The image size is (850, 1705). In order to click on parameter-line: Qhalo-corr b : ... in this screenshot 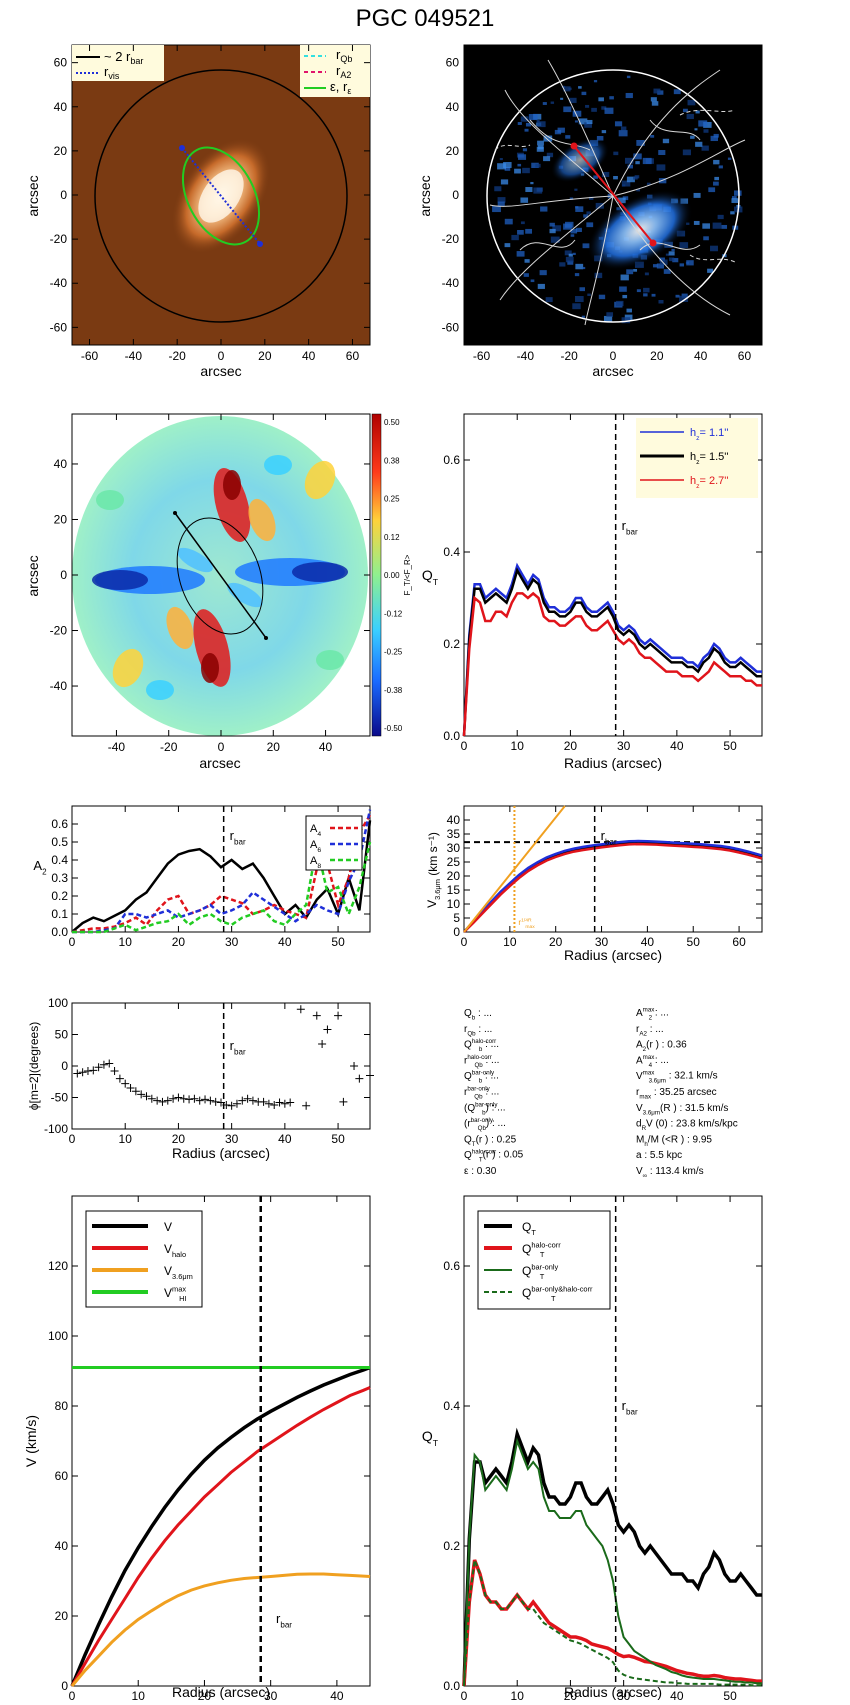, I will do `click(481, 1045)`.